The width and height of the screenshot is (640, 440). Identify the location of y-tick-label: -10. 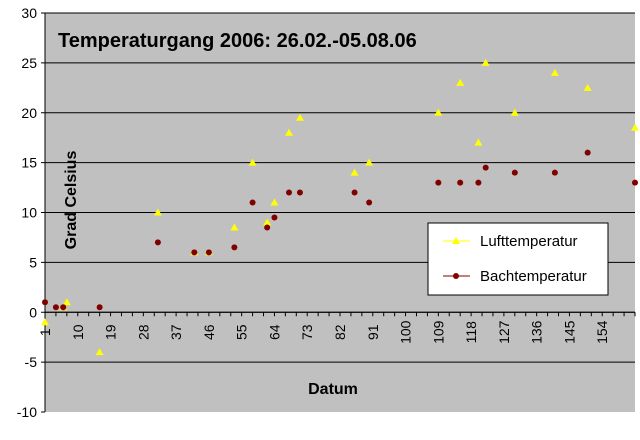
(27, 412).